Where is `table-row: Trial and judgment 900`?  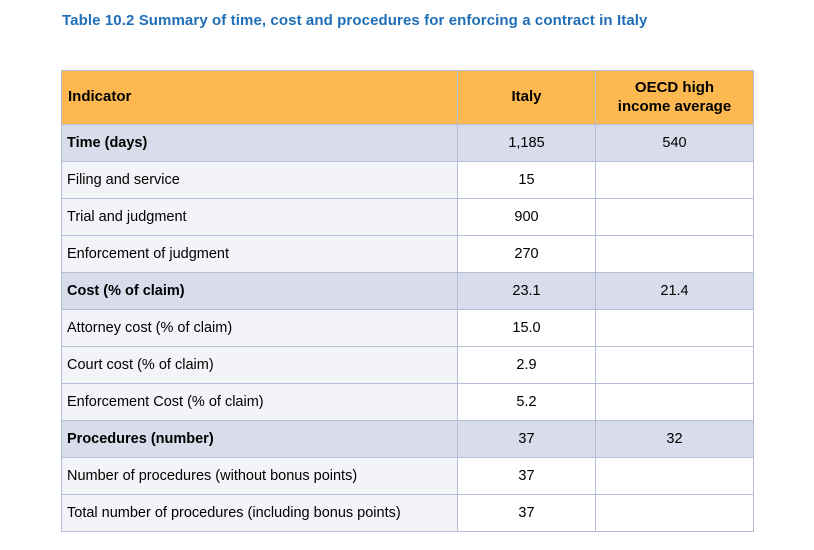
table-row: Trial and judgment 900 is located at coordinates (407, 217).